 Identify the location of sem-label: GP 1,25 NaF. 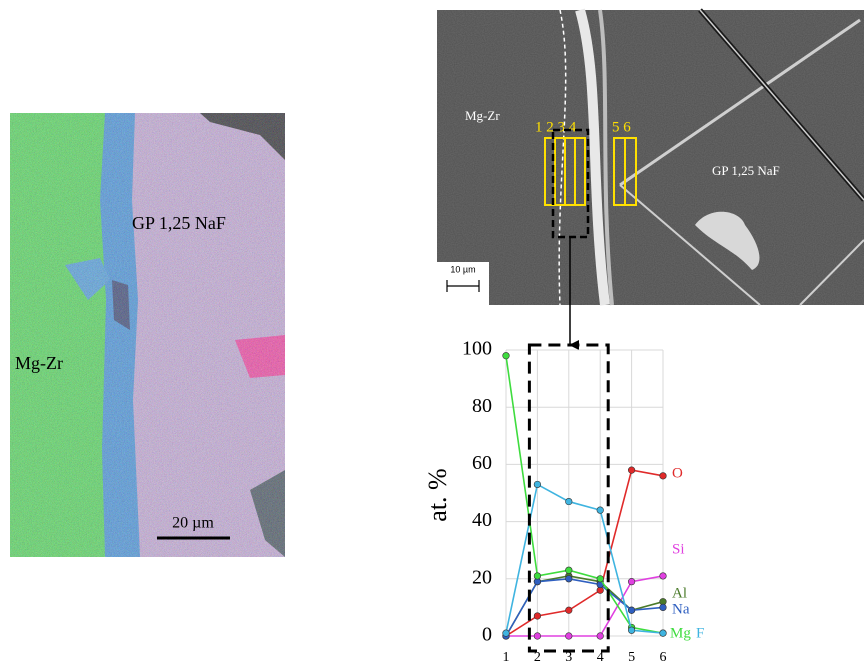
(746, 170).